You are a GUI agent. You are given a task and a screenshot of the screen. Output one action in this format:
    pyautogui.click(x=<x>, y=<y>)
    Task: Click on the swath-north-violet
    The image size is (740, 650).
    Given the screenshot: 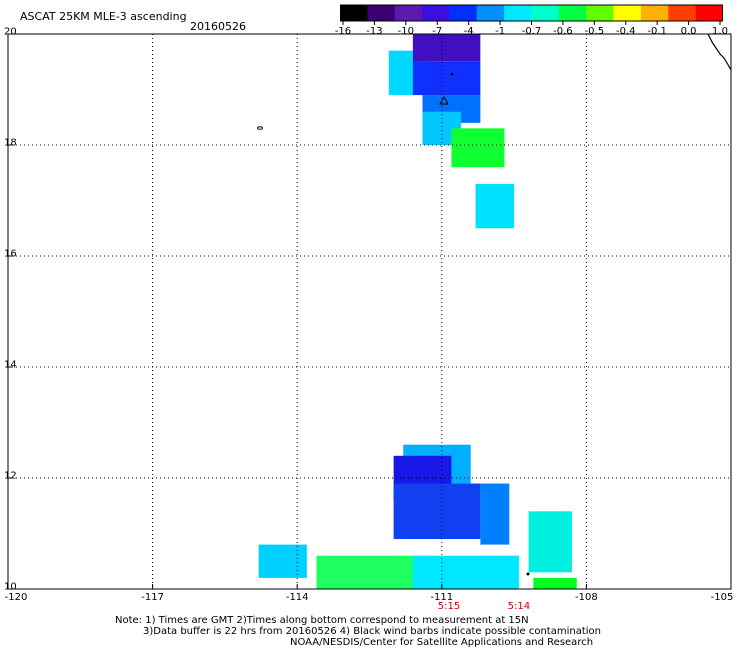 What is the action you would take?
    pyautogui.click(x=446, y=48)
    